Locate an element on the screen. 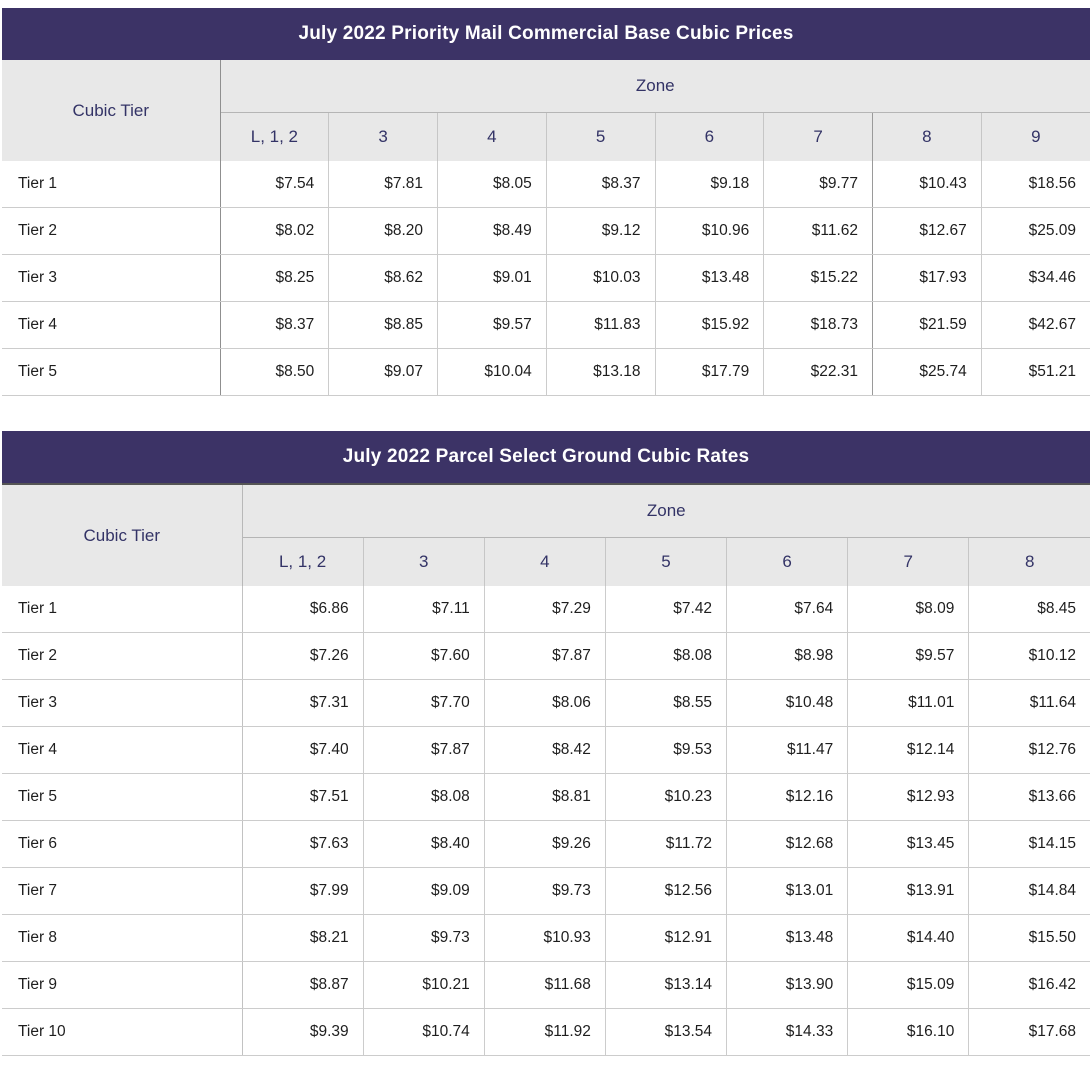 The image size is (1092, 1076). price-cell: $7.26 is located at coordinates (302, 656).